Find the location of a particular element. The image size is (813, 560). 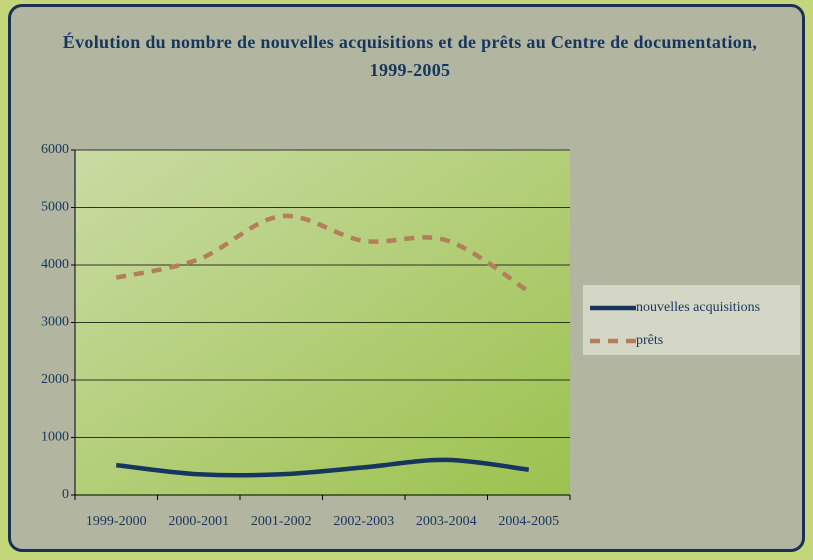

y-tick-label: 3000 is located at coordinates (55, 322).